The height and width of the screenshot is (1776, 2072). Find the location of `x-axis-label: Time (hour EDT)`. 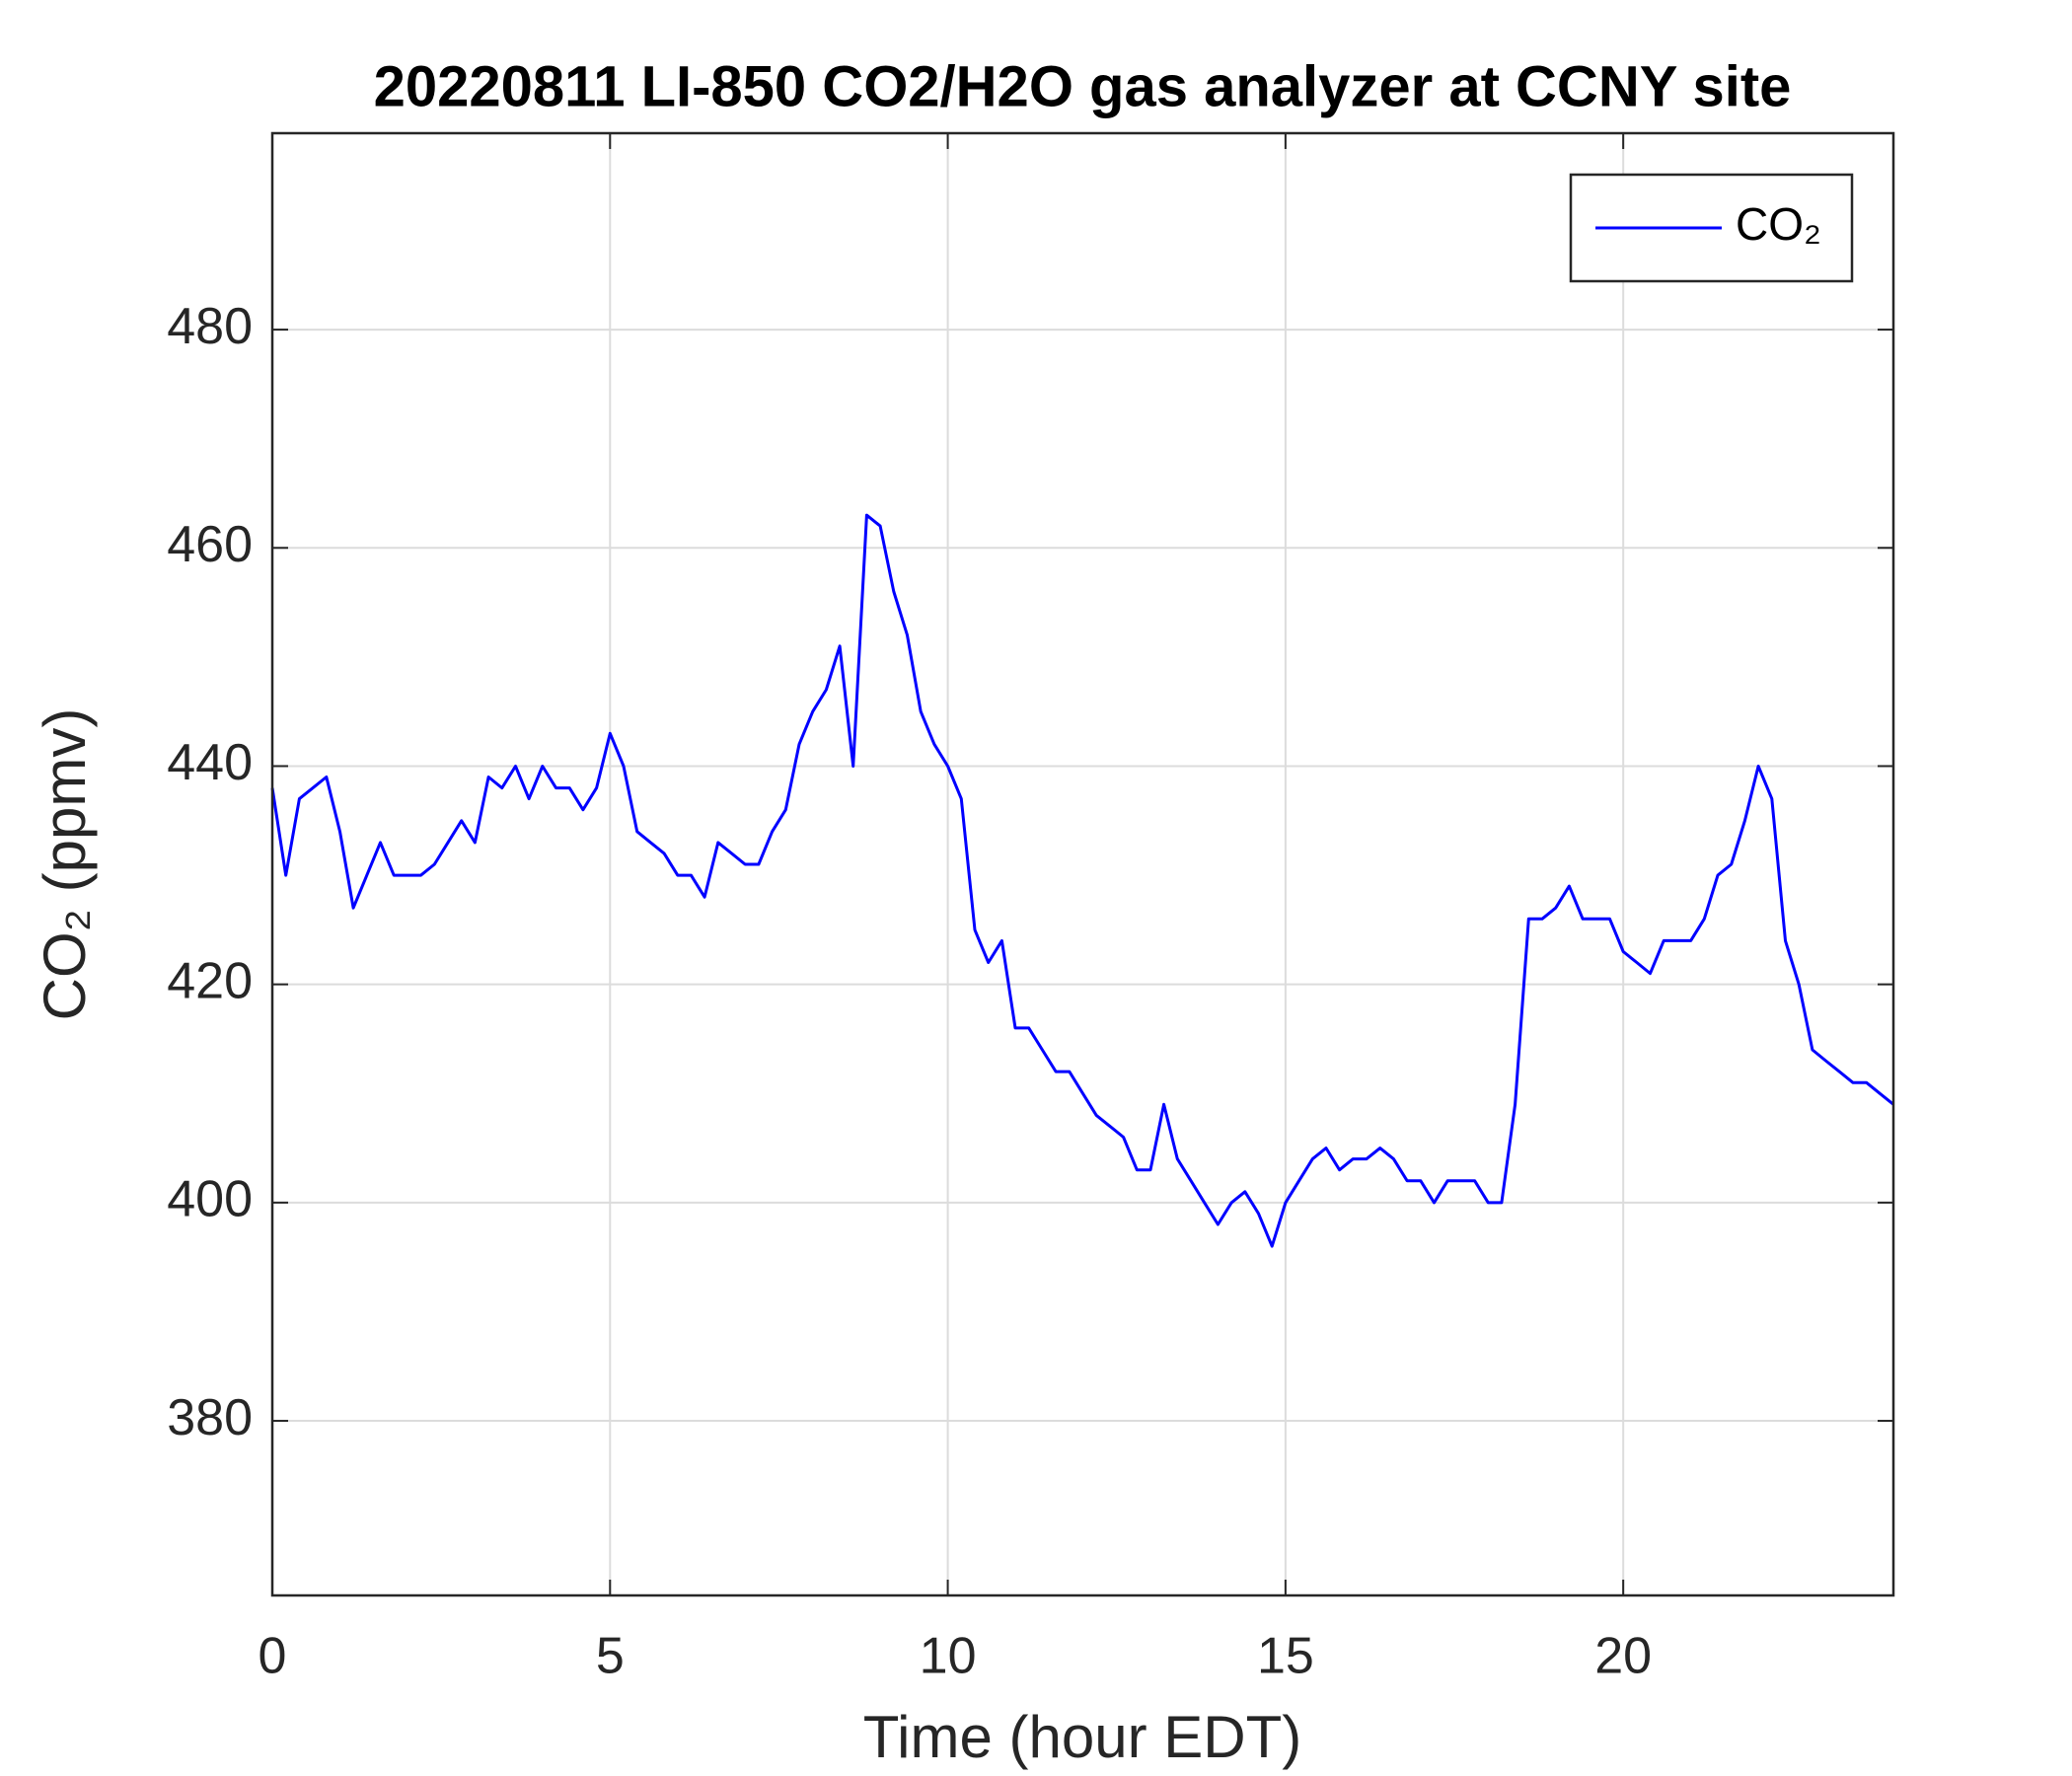

x-axis-label: Time (hour EDT) is located at coordinates (1083, 1737).